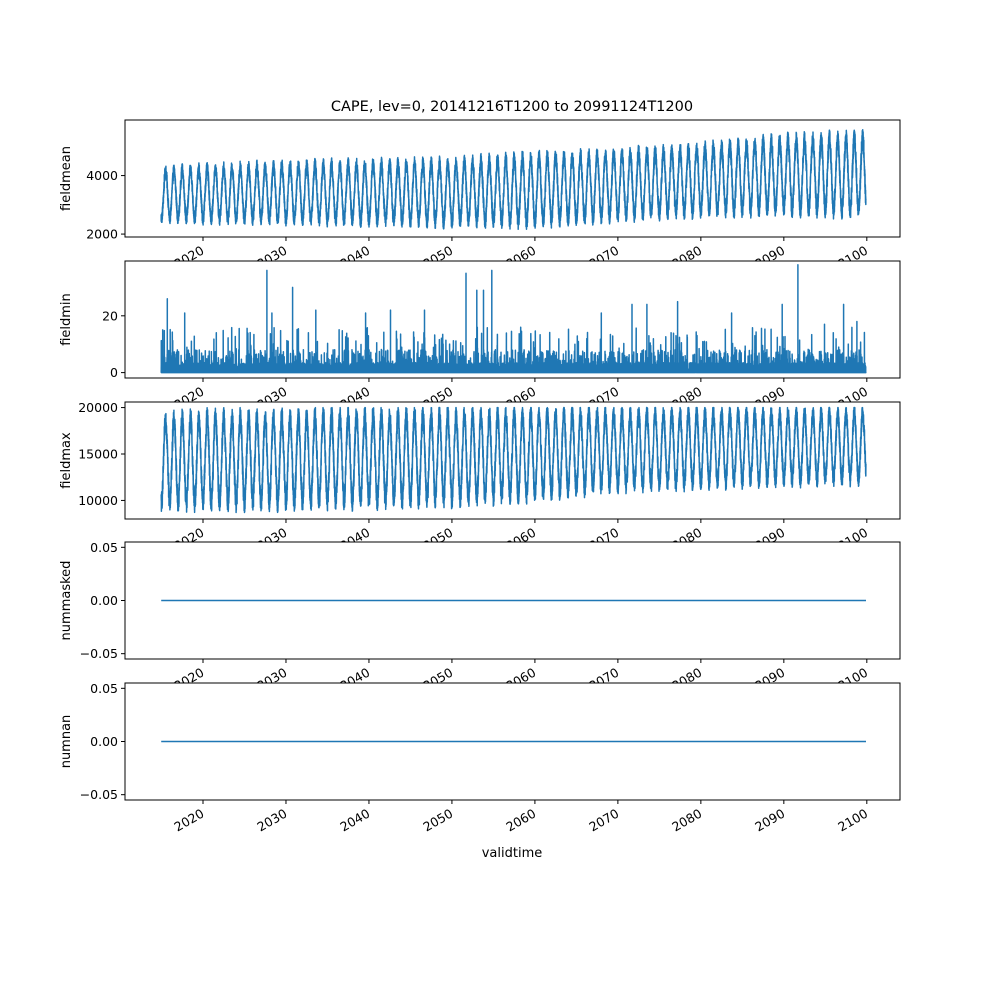 This screenshot has width=1000, height=1000. Describe the element at coordinates (98, 500) in the screenshot. I see `y-tick-label: 10000` at that location.